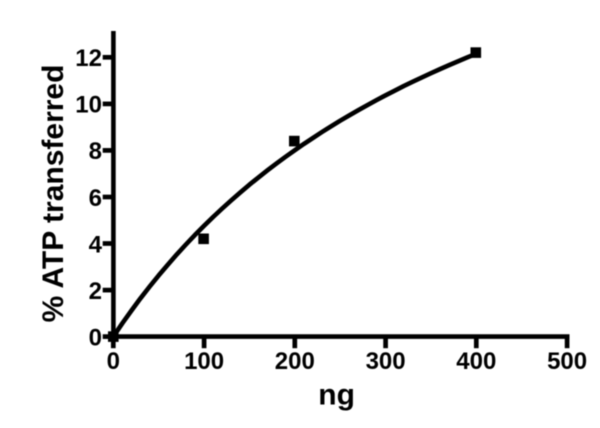  Describe the element at coordinates (96, 244) in the screenshot. I see `svg-text: 4` at that location.